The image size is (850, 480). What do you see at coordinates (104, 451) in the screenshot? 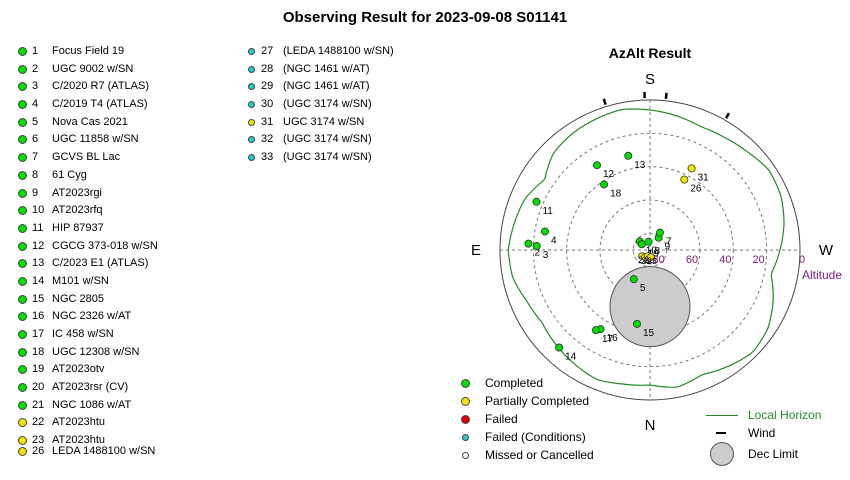
I see `target-name: LEDA 1488100 w/SN` at bounding box center [104, 451].